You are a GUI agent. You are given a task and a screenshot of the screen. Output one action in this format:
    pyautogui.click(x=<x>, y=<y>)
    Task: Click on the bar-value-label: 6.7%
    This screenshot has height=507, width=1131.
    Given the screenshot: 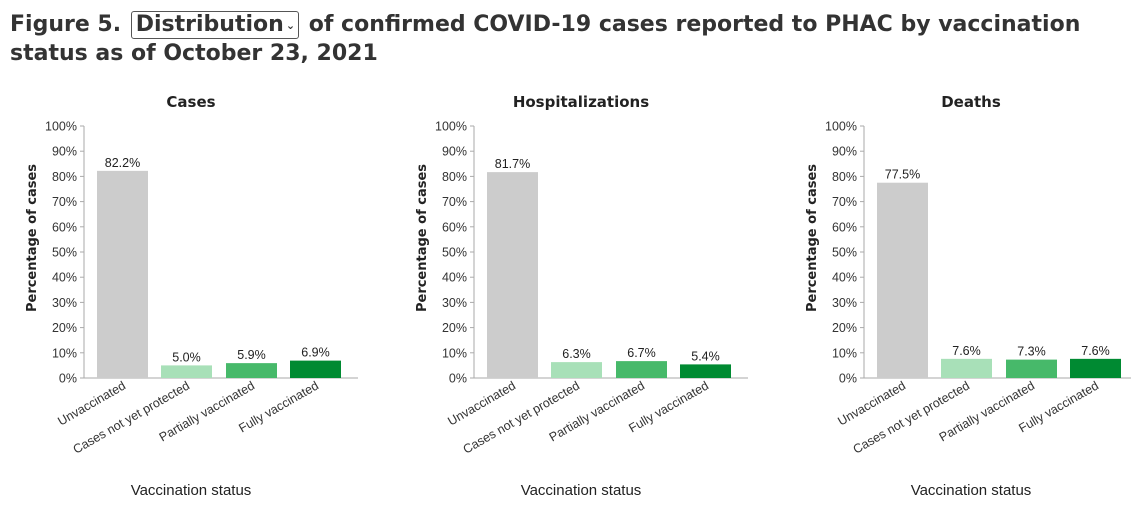 What is the action you would take?
    pyautogui.click(x=641, y=353)
    